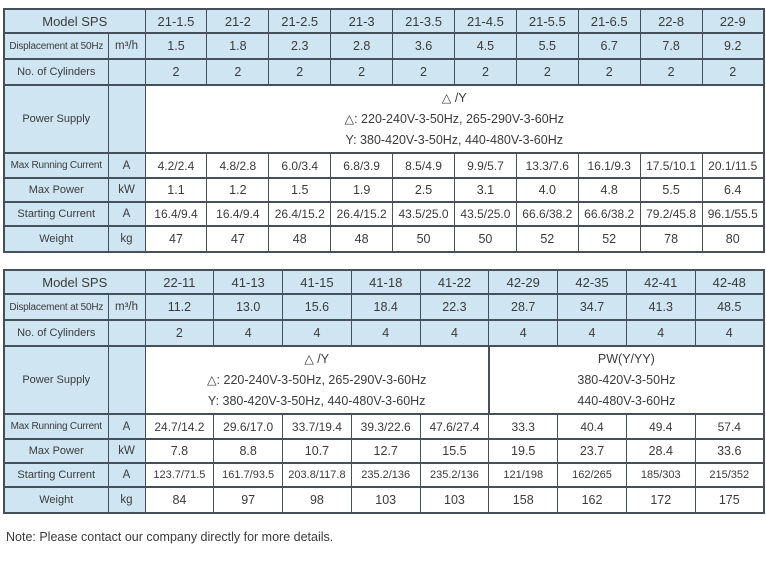 This screenshot has height=588, width=766. I want to click on value-cell: 4.8, so click(609, 190).